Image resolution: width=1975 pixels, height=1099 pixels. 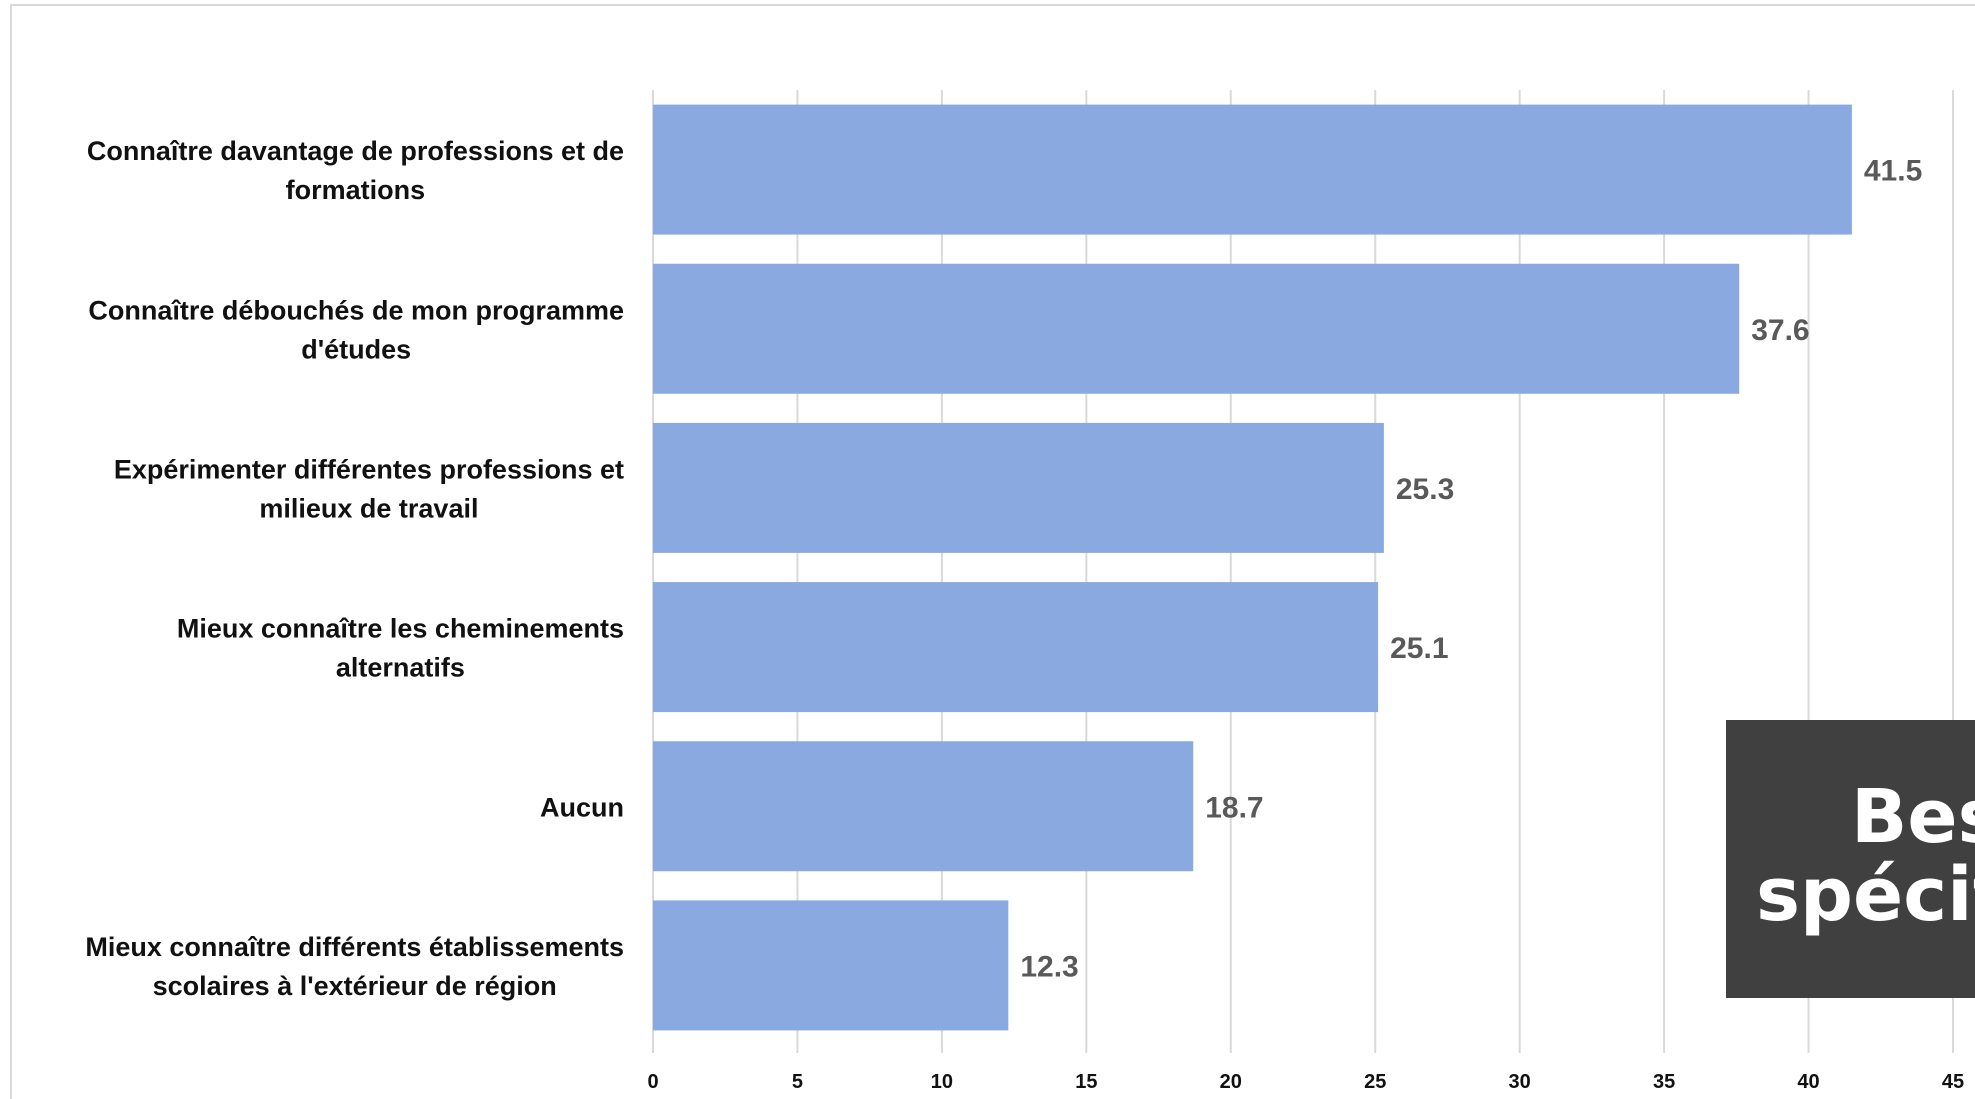 What do you see at coordinates (1375, 1082) in the screenshot?
I see `x-tick-label-25: 25` at bounding box center [1375, 1082].